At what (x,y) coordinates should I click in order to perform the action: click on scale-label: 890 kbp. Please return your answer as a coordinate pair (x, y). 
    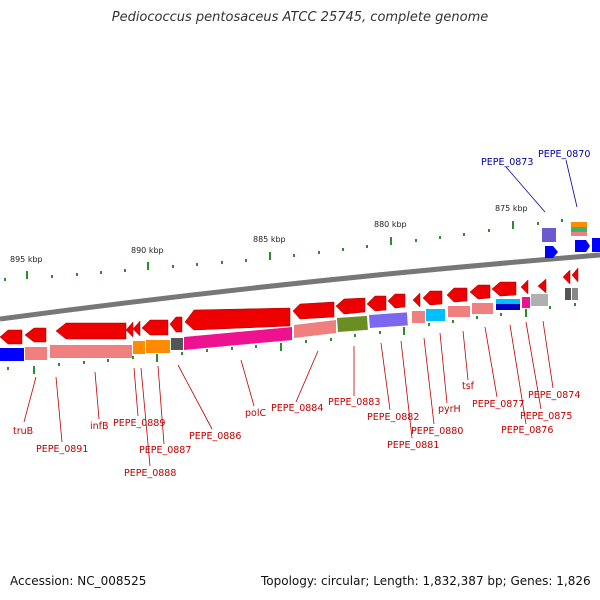
    Looking at the image, I should click on (147, 250).